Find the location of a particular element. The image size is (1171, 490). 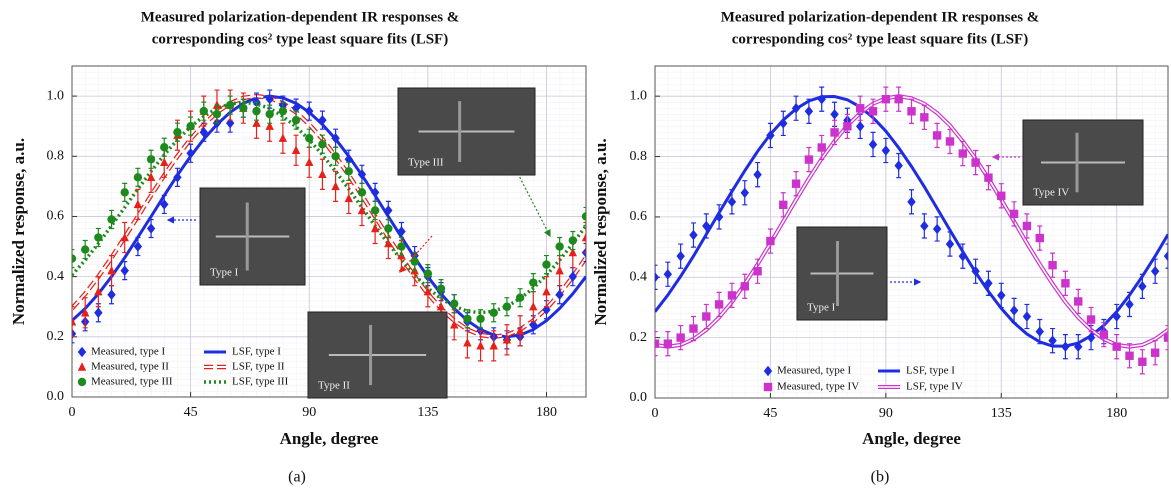

y-tick-label: 0.6 is located at coordinates (639, 216).